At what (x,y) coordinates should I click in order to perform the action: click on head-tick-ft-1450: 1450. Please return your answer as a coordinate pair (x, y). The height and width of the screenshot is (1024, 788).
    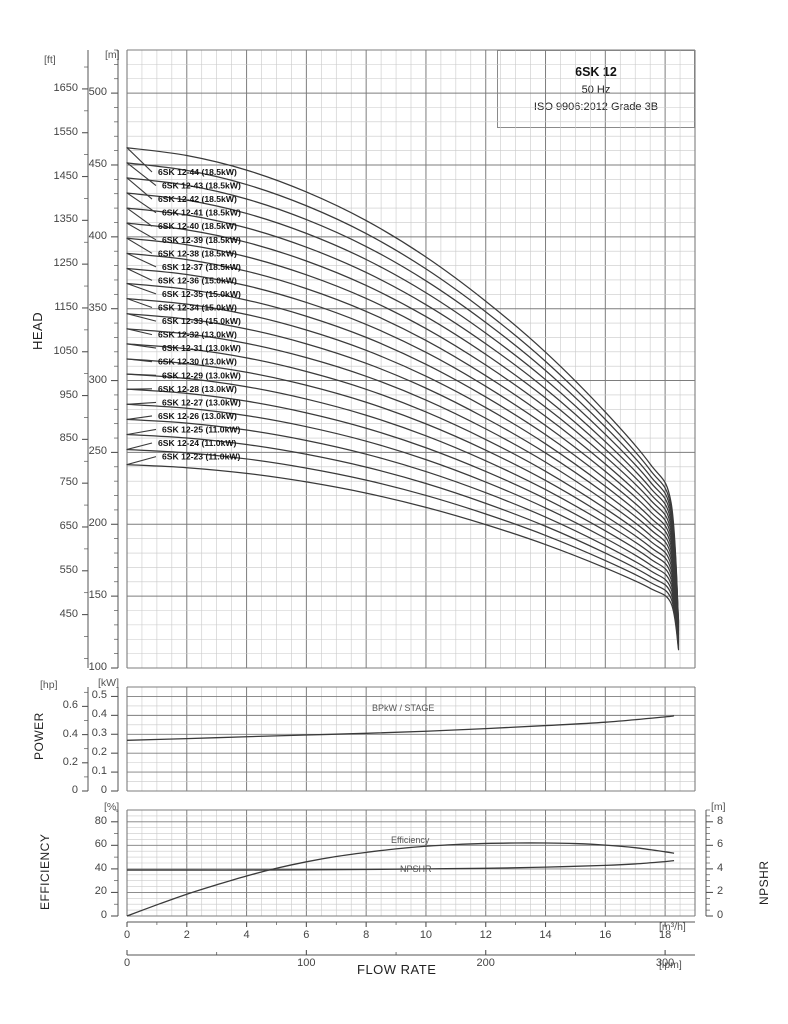
    Looking at the image, I should click on (65, 175).